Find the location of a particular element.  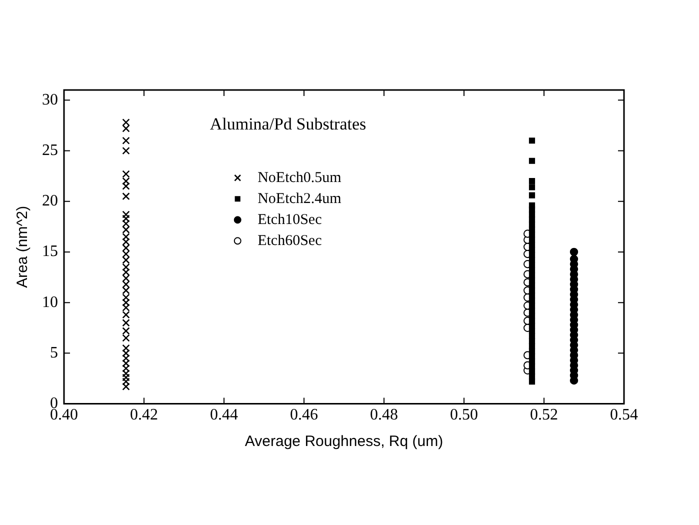

legend-label: Etch10Sec is located at coordinates (290, 220).